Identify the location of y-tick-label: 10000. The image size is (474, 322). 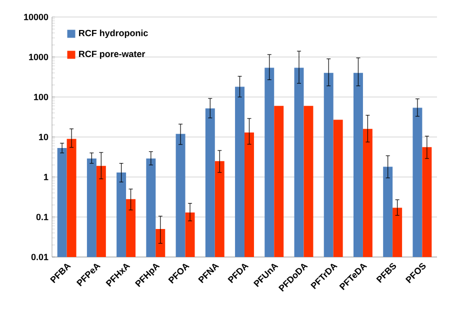
(36, 17).